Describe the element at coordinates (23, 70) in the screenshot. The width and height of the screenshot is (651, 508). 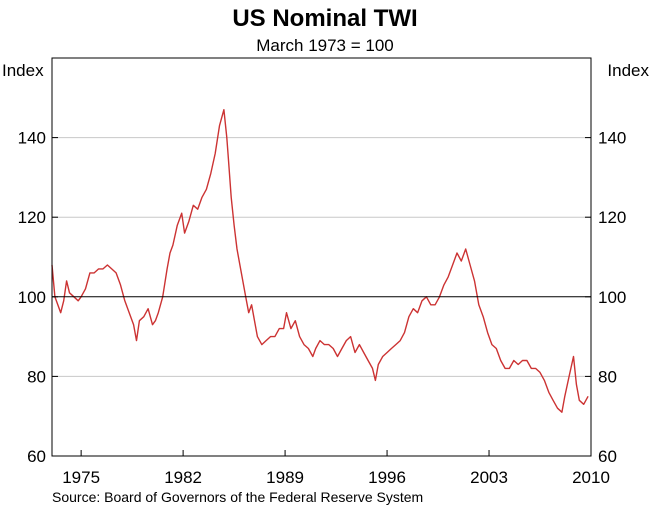
I see `y-axis-label-left: Index` at that location.